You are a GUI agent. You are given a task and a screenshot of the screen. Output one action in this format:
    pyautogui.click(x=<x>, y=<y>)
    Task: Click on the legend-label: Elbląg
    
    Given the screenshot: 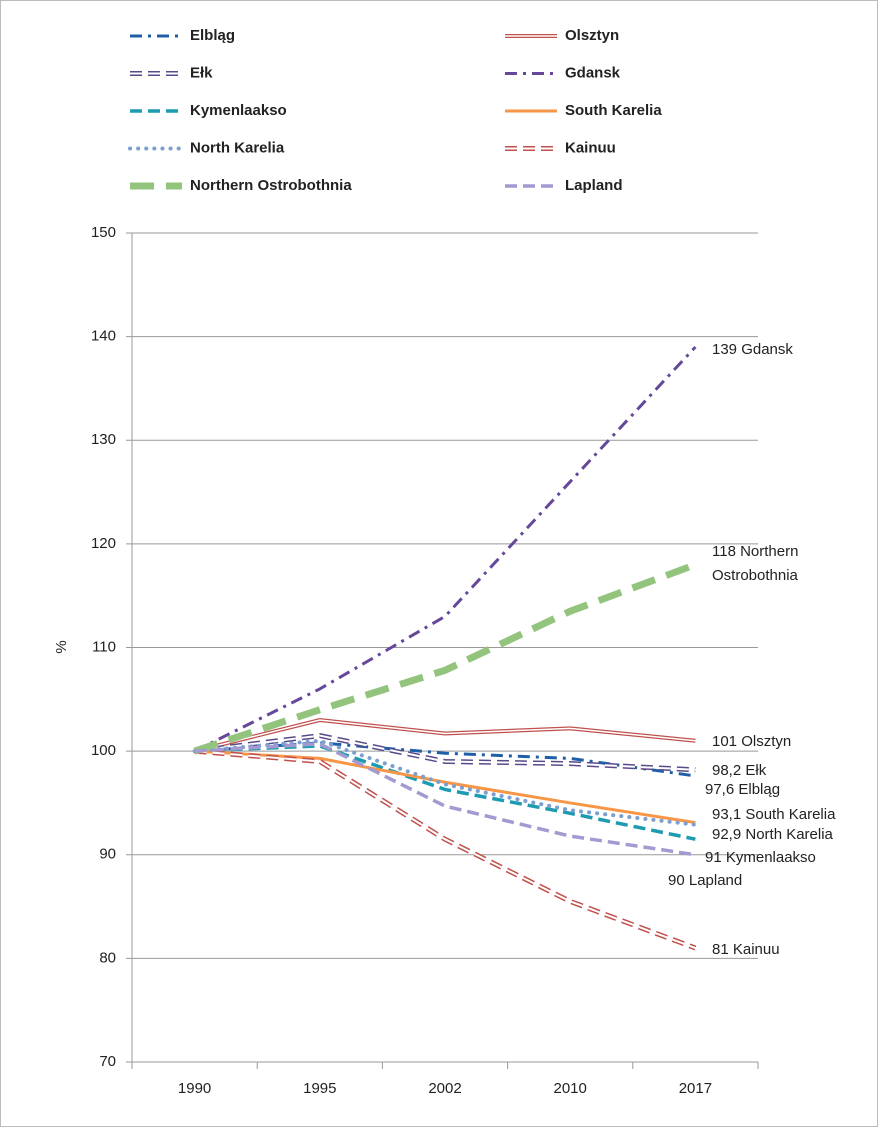 What is the action you would take?
    pyautogui.click(x=212, y=35)
    